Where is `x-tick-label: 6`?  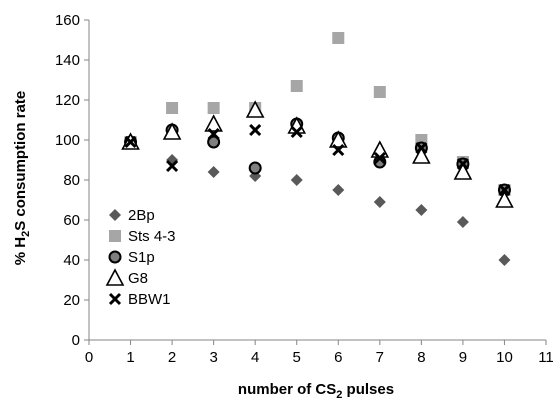 x-tick-label: 6 is located at coordinates (338, 357).